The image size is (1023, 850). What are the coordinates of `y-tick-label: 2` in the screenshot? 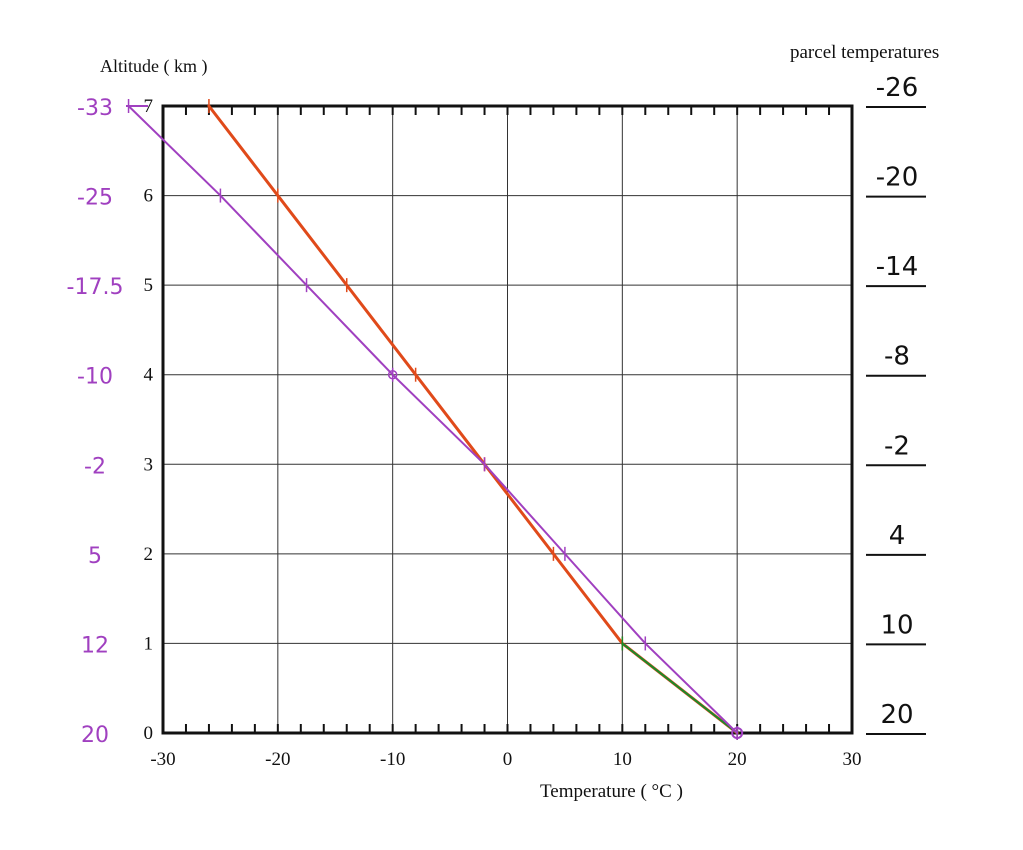 It's located at (149, 554).